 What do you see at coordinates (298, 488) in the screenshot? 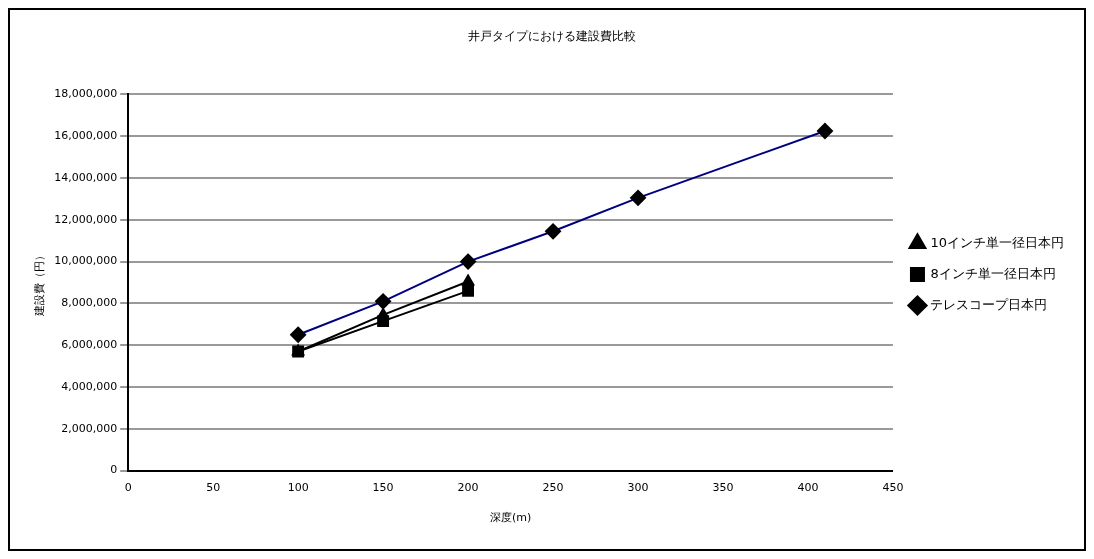
I see `x-tick-label: 100` at bounding box center [298, 488].